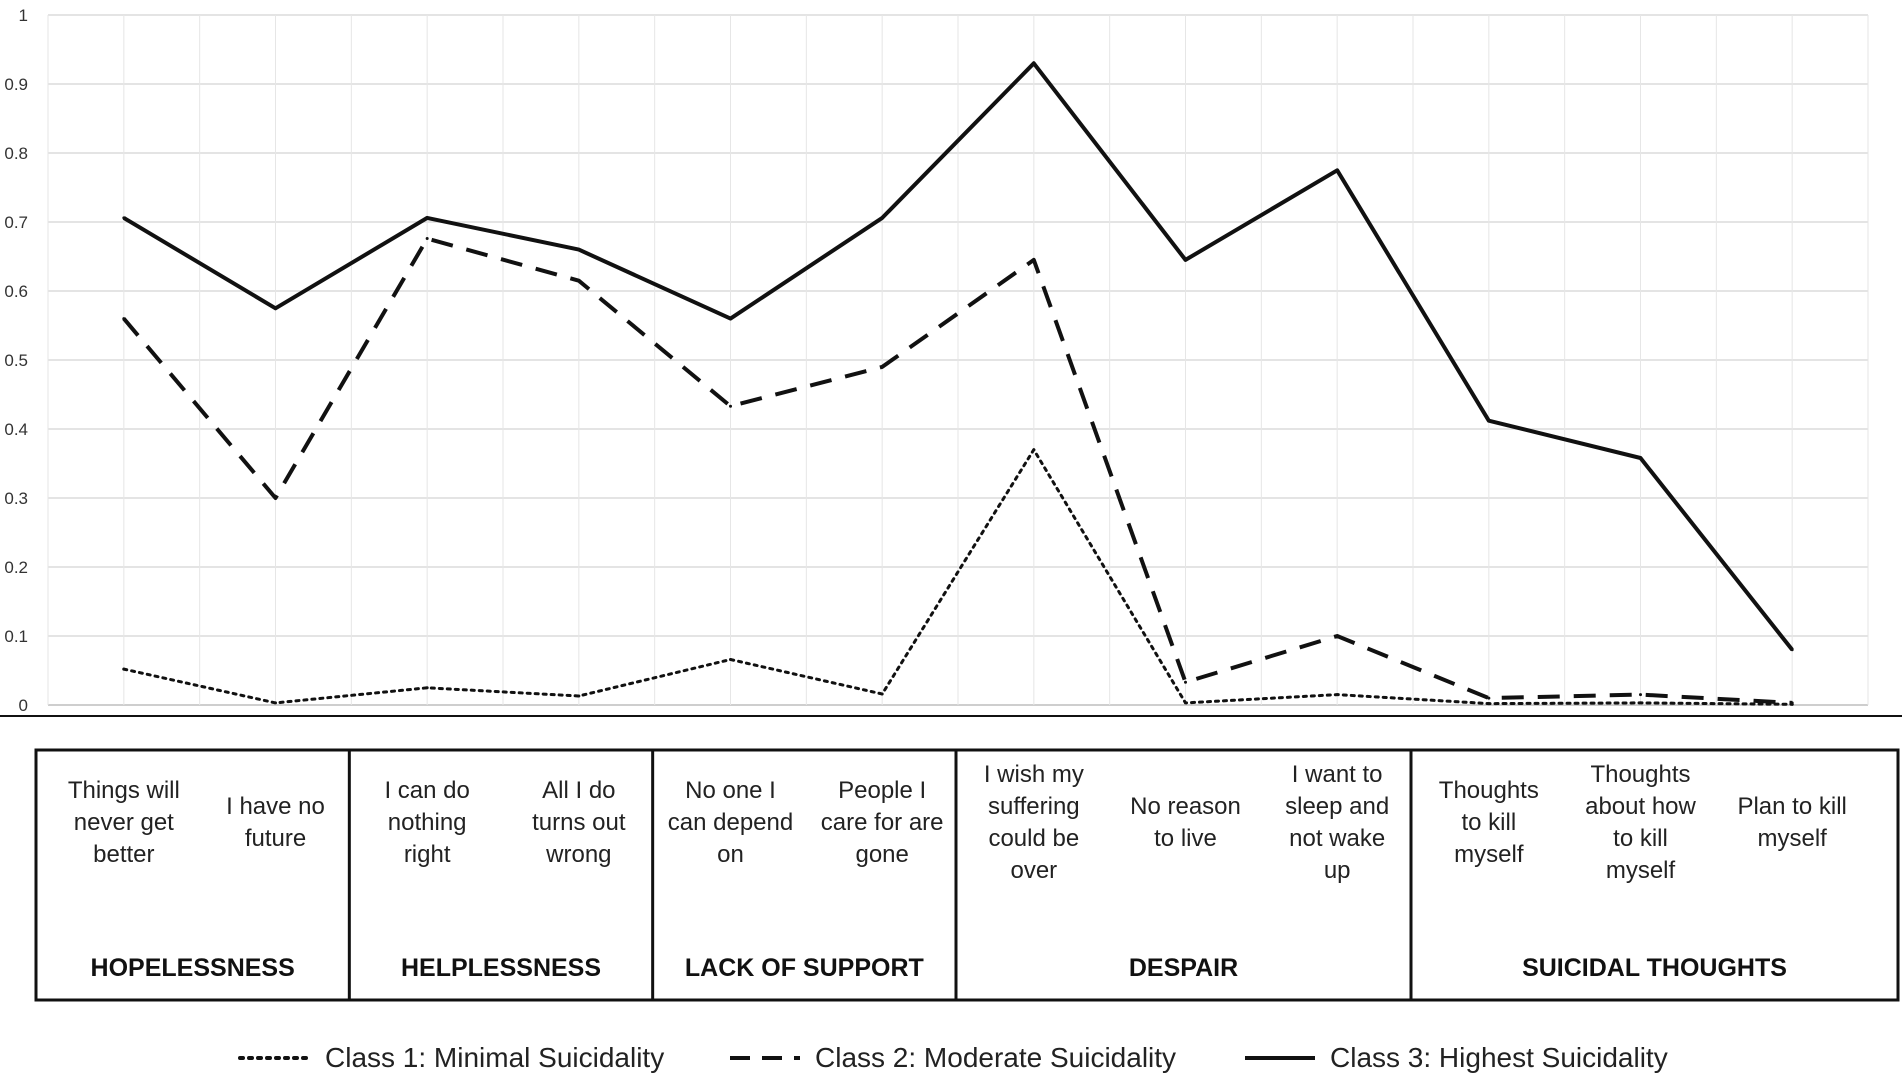 This screenshot has width=1902, height=1082. I want to click on category-label: Plan to kill, so click(1791, 806).